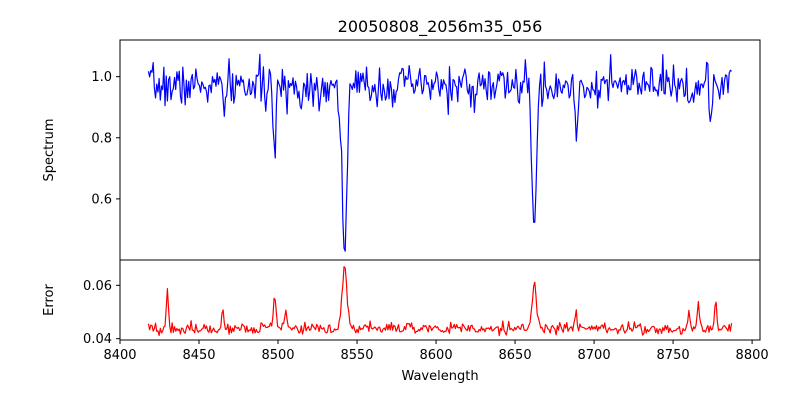 This screenshot has width=800, height=404. I want to click on y-tick-label: 0.06, so click(97, 286).